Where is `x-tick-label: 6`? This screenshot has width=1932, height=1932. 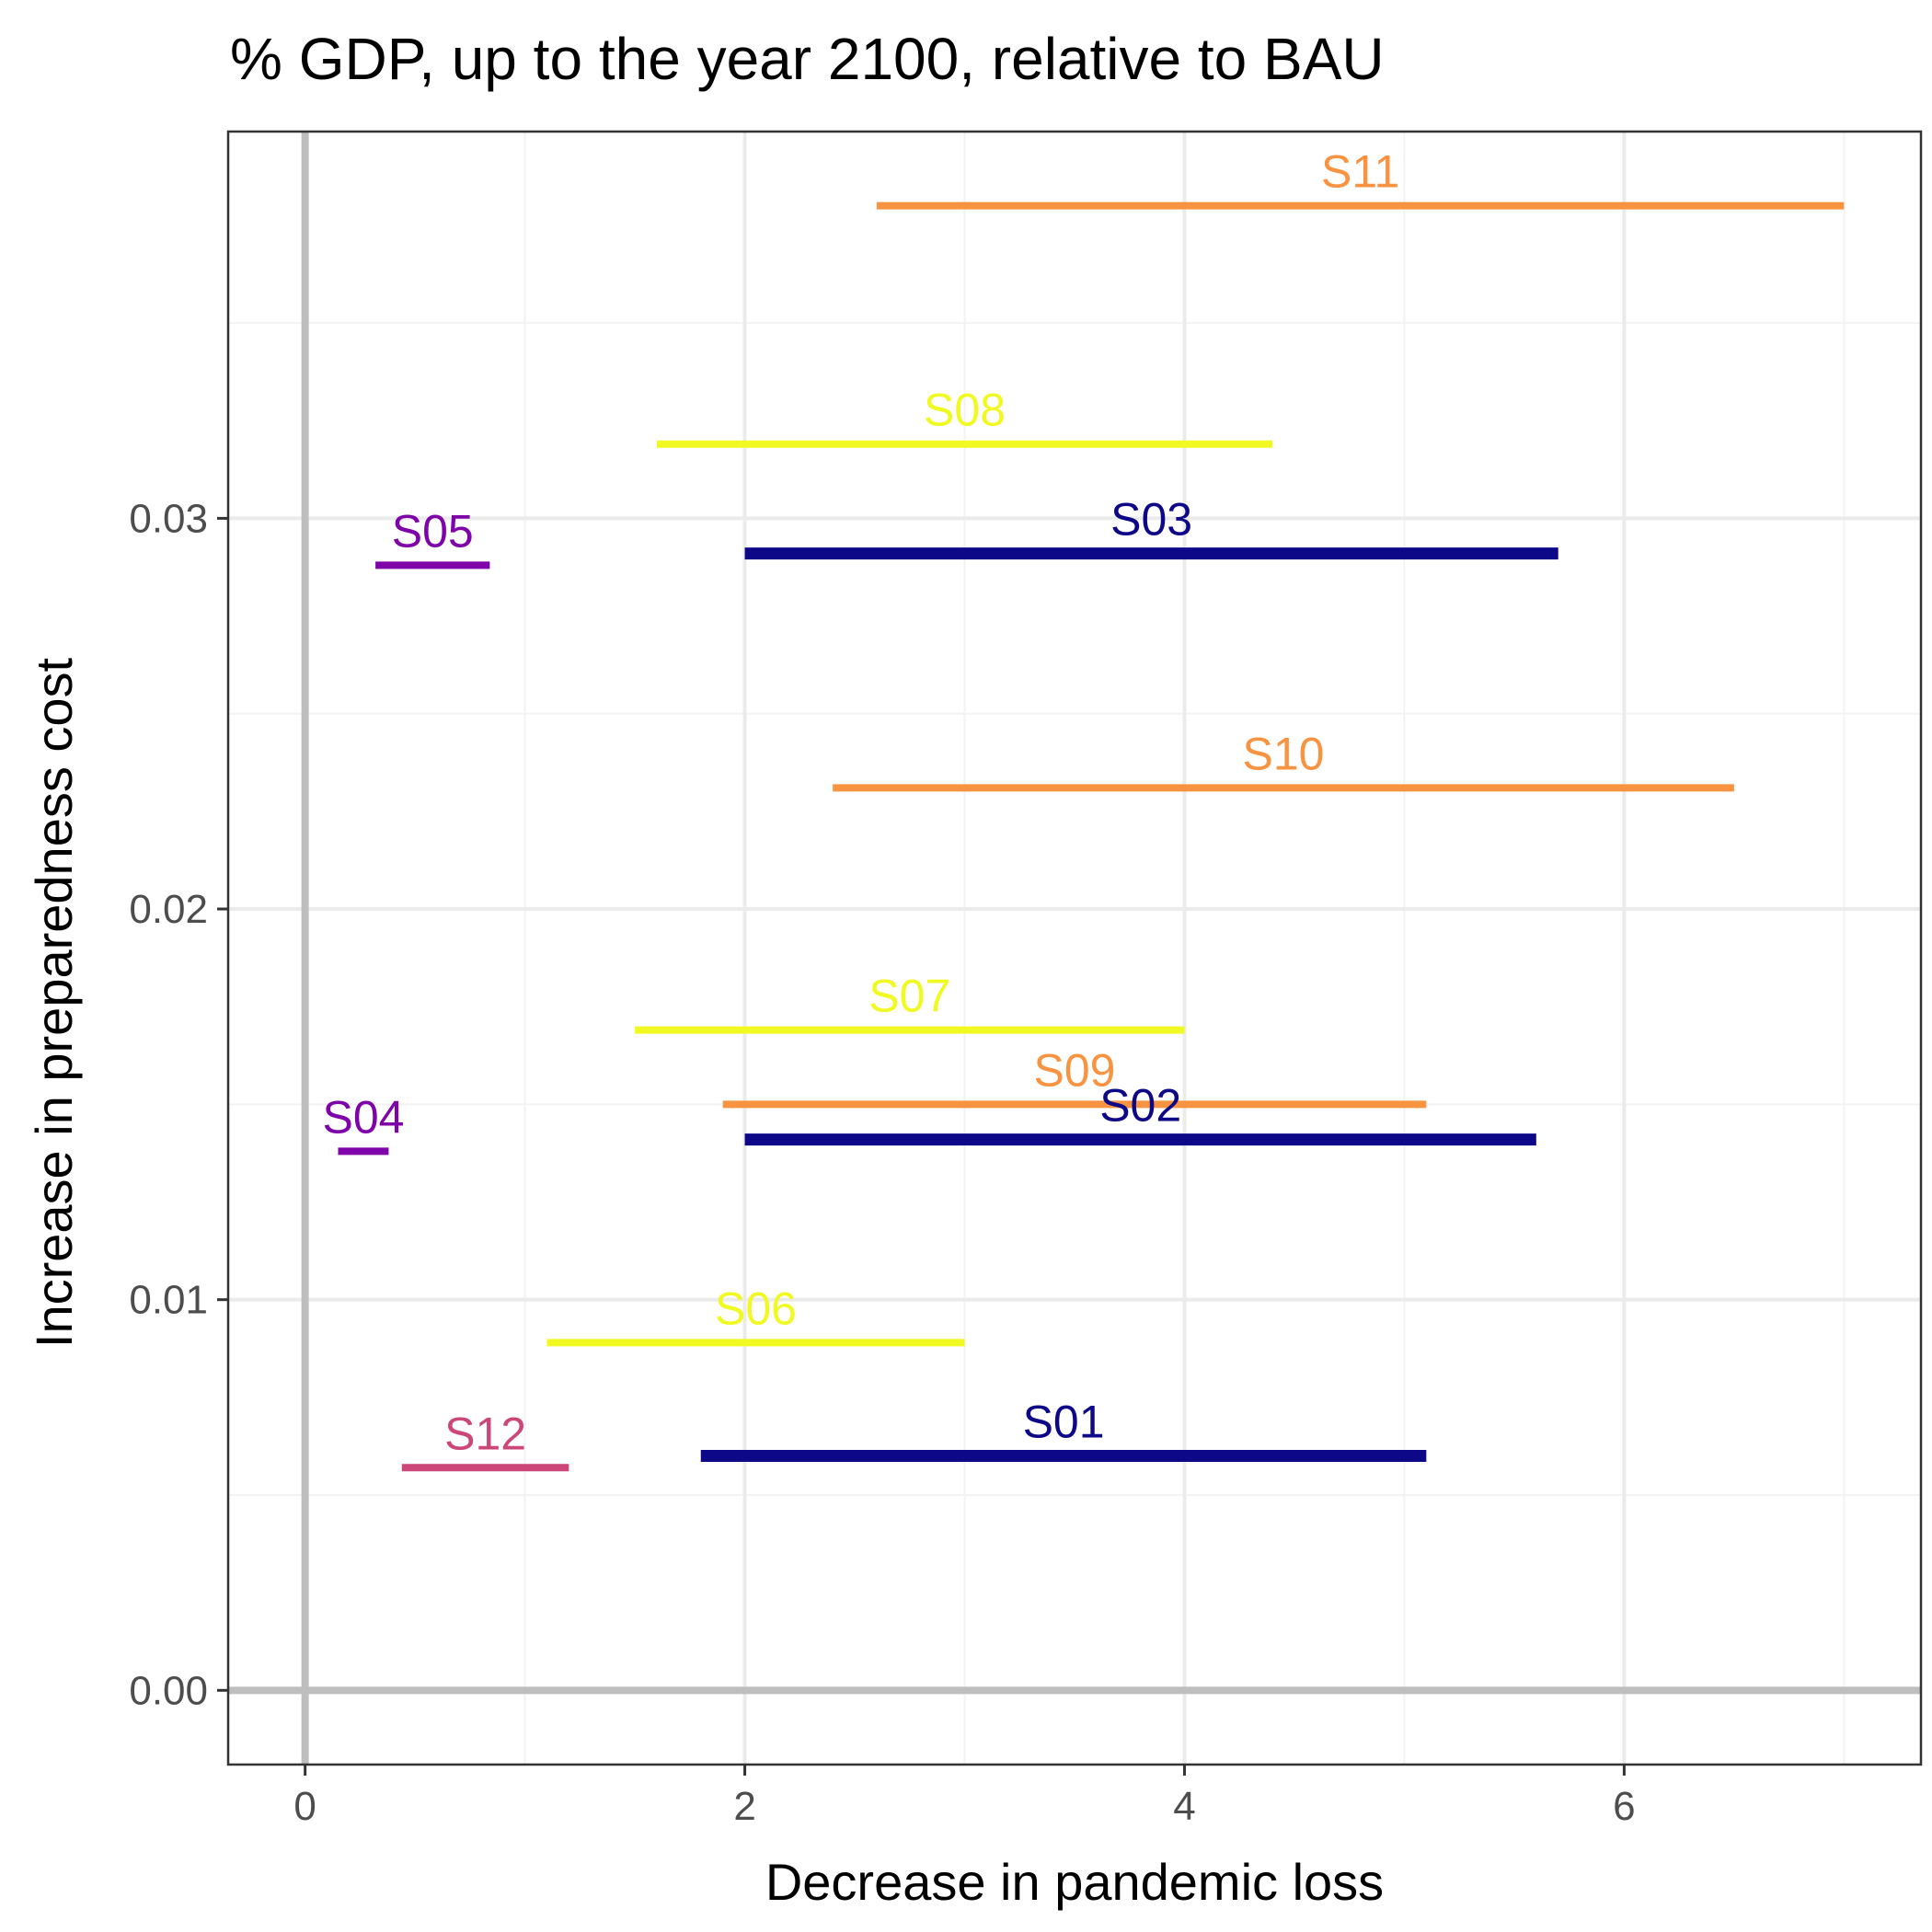
x-tick-label: 6 is located at coordinates (1624, 1806).